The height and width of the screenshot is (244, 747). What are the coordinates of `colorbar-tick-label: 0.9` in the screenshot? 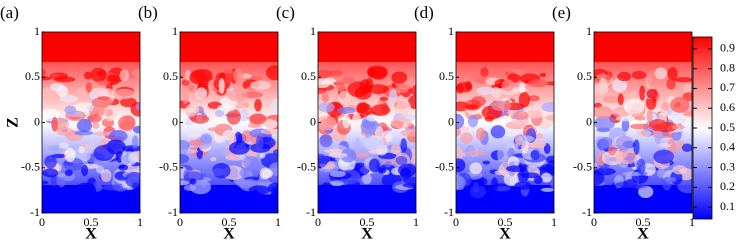 It's located at (727, 48).